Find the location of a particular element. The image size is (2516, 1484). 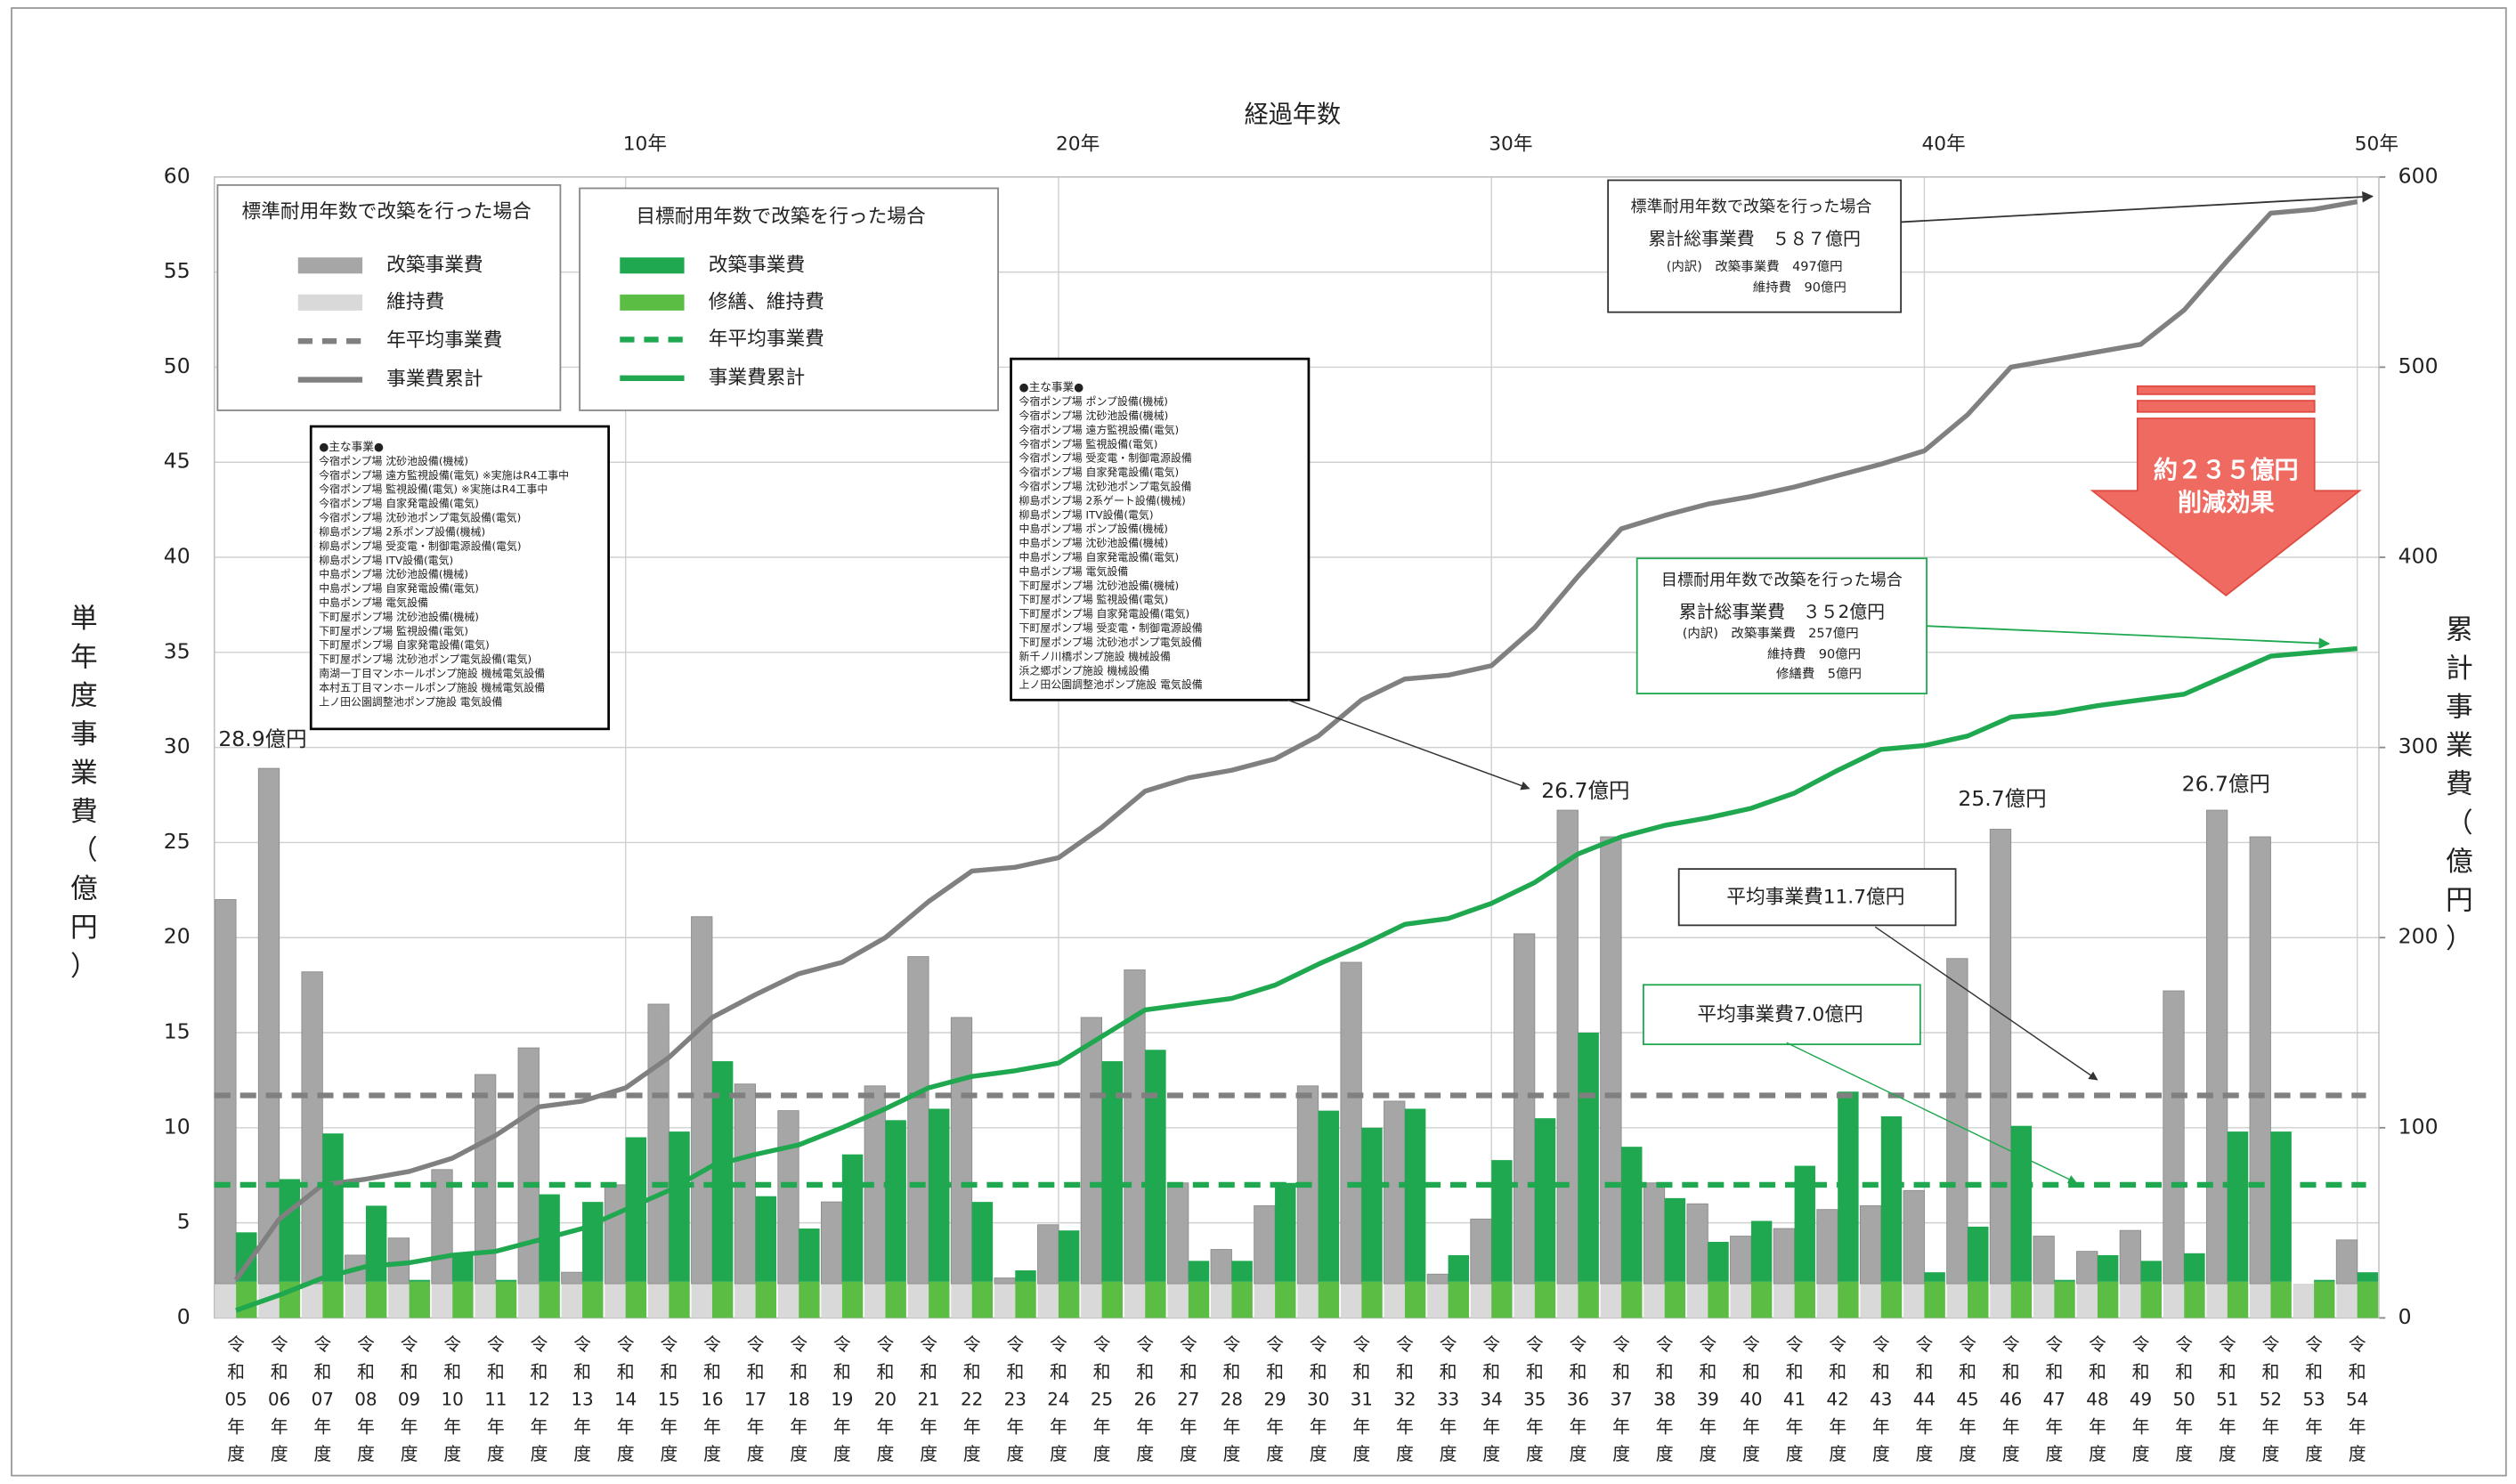

info-line: (内訳) 改築事業費 497億円 is located at coordinates (1755, 266).